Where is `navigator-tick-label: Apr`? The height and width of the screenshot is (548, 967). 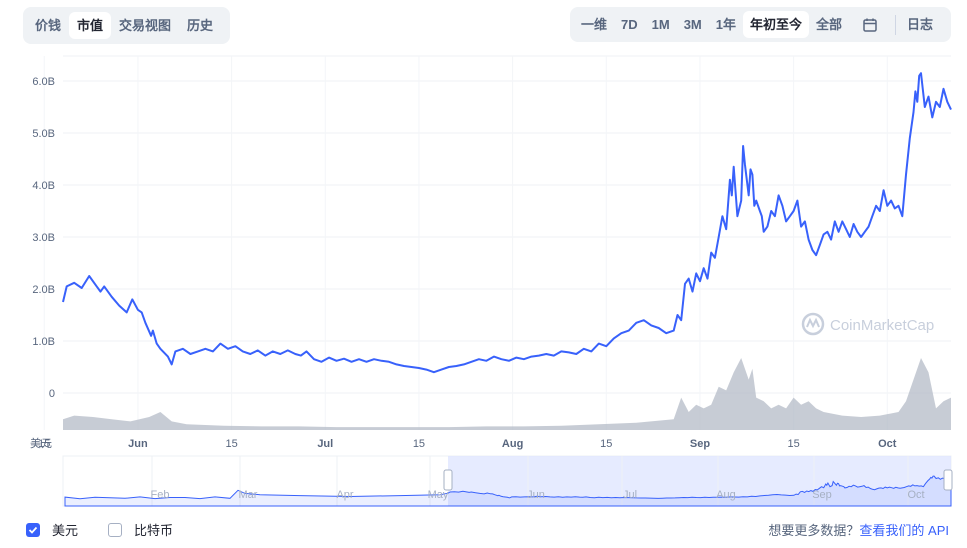
navigator-tick-label: Apr is located at coordinates (344, 495).